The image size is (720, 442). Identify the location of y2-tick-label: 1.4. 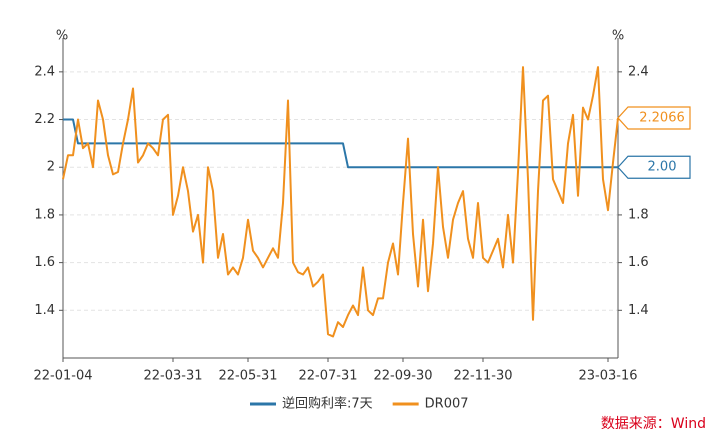
(638, 310).